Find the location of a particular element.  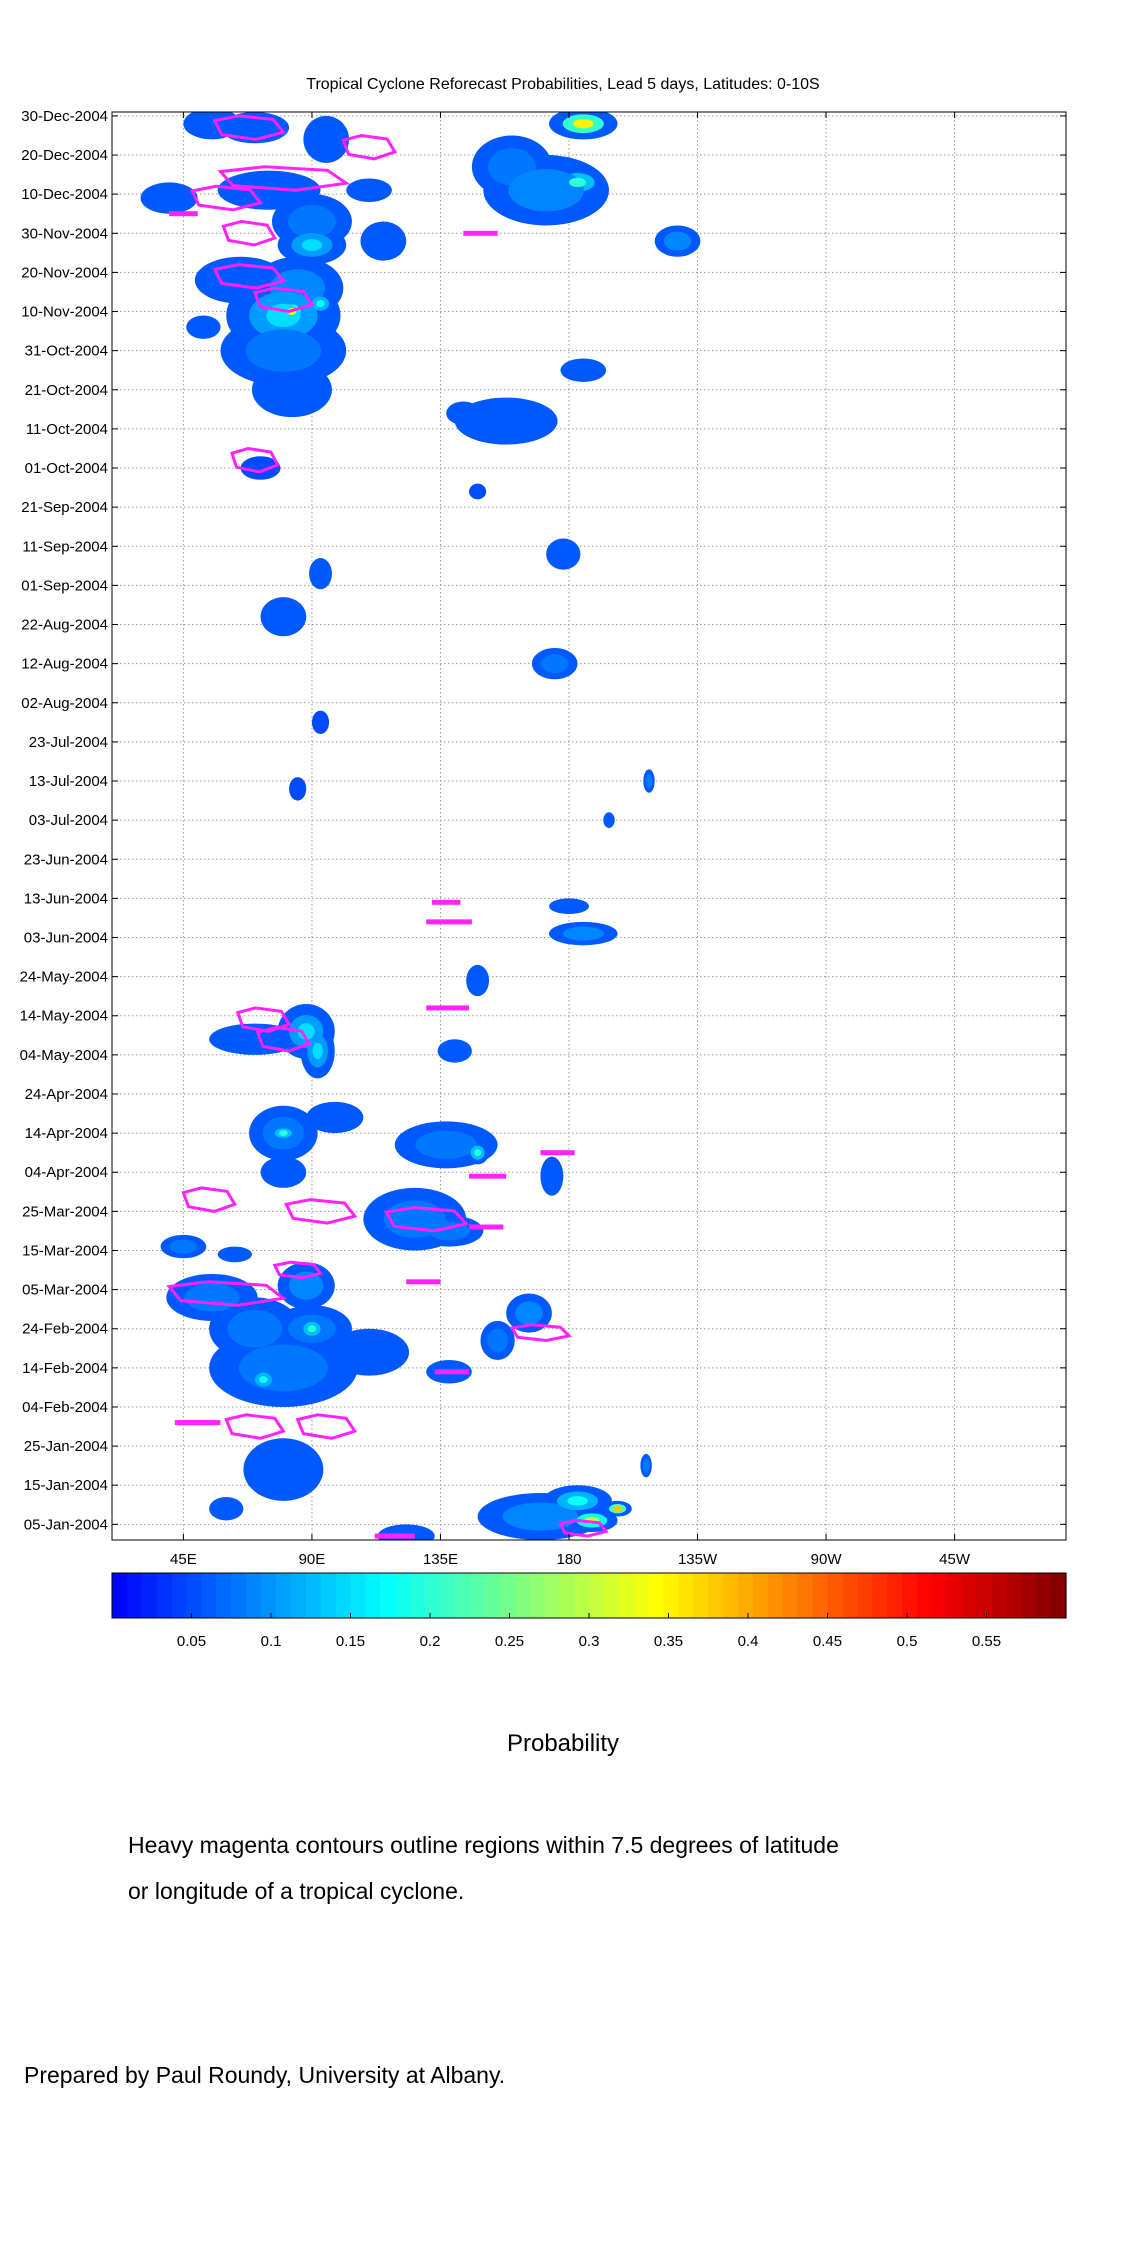

colorbar-tick-label: 0.3 is located at coordinates (589, 1641).